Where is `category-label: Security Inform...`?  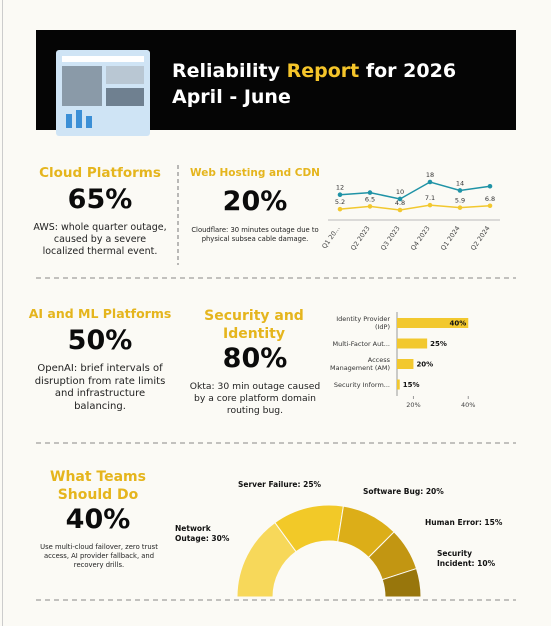 category-label: Security Inform... is located at coordinates (361, 384).